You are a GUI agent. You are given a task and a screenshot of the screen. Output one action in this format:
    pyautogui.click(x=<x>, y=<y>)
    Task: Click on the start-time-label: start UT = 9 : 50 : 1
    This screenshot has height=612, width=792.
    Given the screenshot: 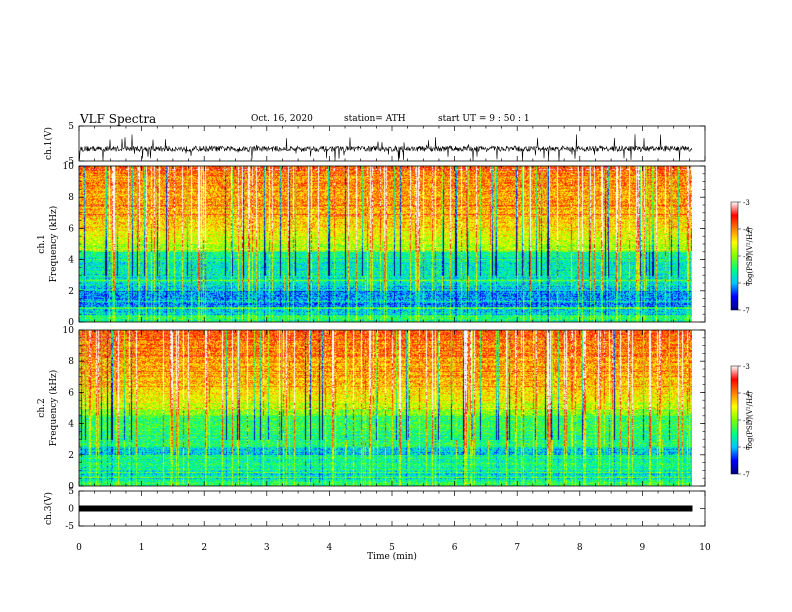 What is the action you would take?
    pyautogui.click(x=484, y=119)
    